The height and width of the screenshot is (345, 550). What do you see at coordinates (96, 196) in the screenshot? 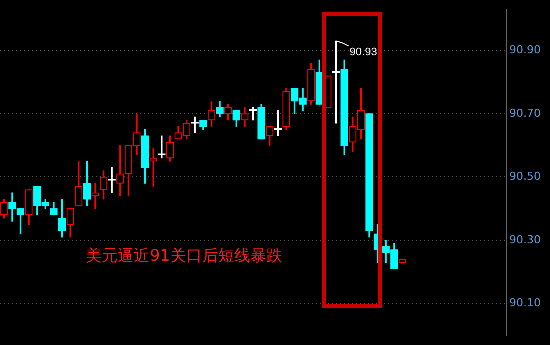
I see `candlestick` at bounding box center [96, 196].